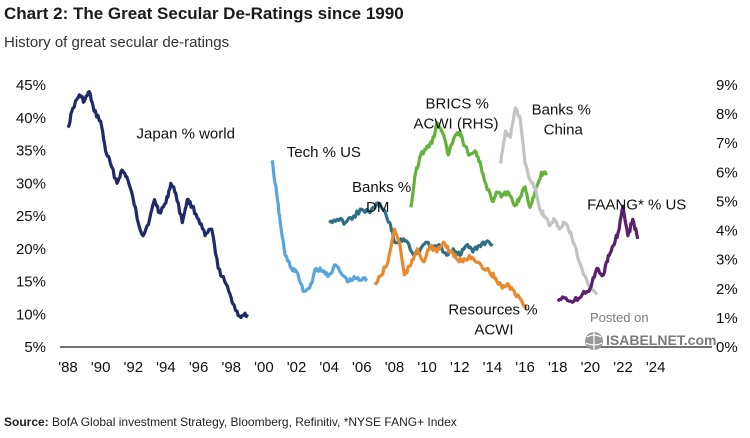 The width and height of the screenshot is (750, 438). What do you see at coordinates (493, 329) in the screenshot?
I see `series-label-resources-line2: ACWI` at bounding box center [493, 329].